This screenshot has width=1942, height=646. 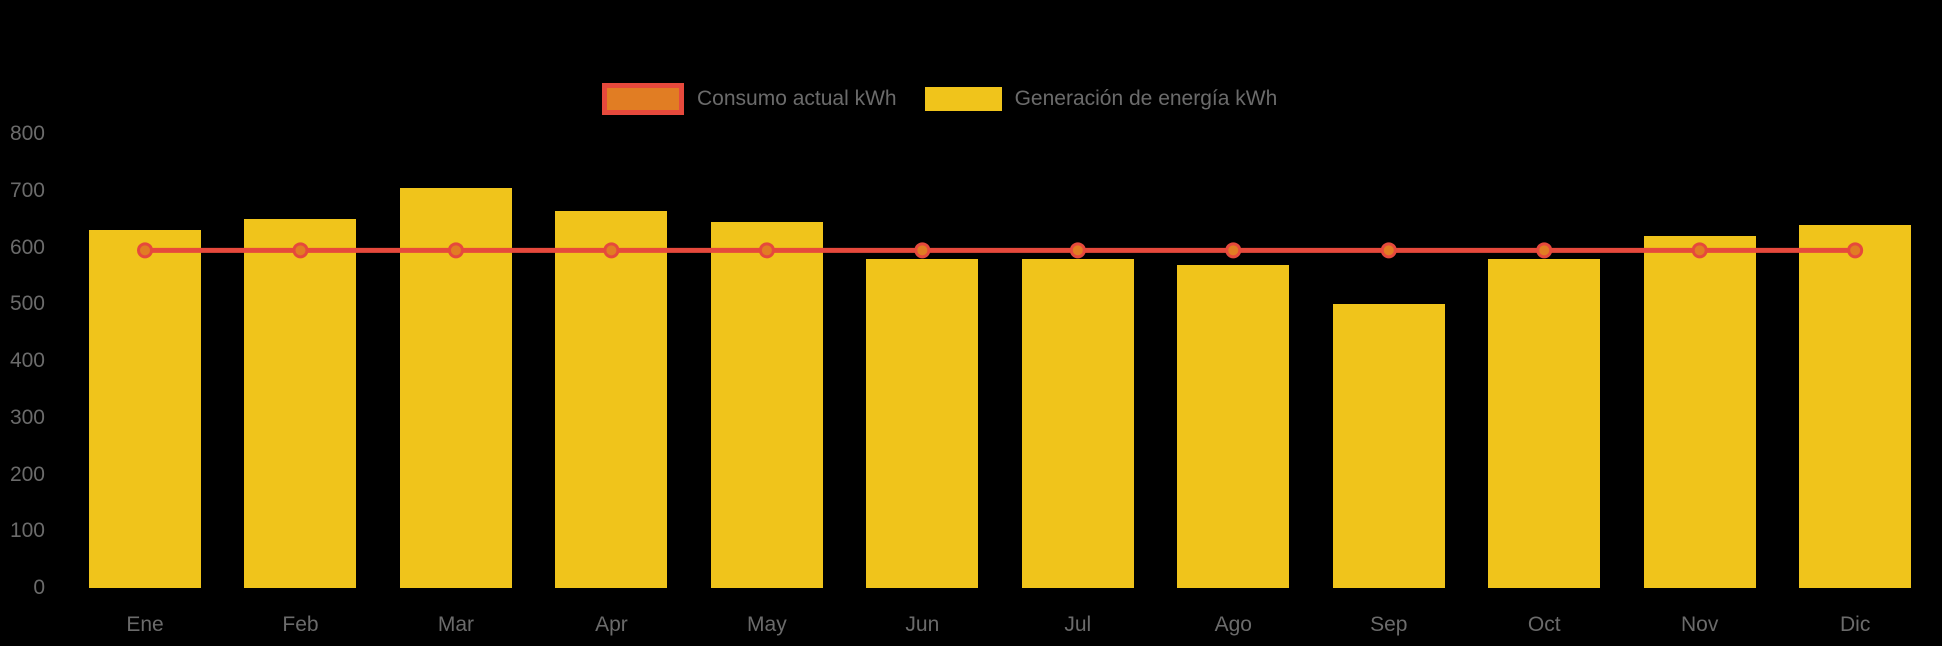 What do you see at coordinates (922, 423) in the screenshot?
I see `bar-jun` at bounding box center [922, 423].